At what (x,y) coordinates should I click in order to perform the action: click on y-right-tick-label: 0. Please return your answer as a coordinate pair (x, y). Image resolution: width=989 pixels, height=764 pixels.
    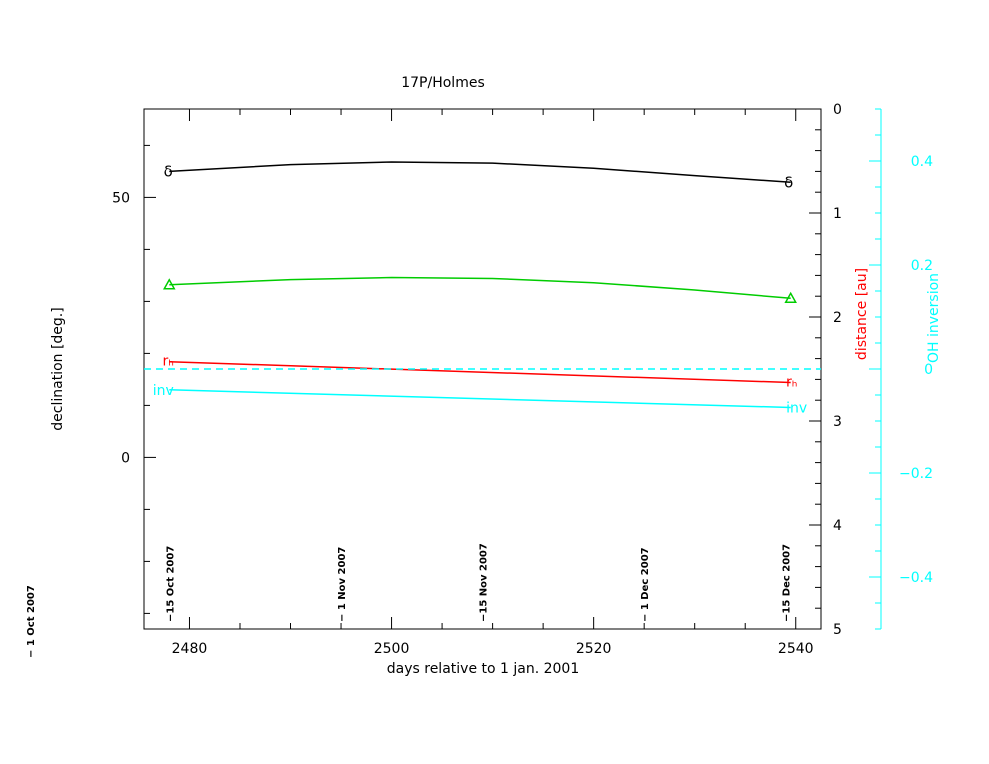
    Looking at the image, I should click on (837, 110).